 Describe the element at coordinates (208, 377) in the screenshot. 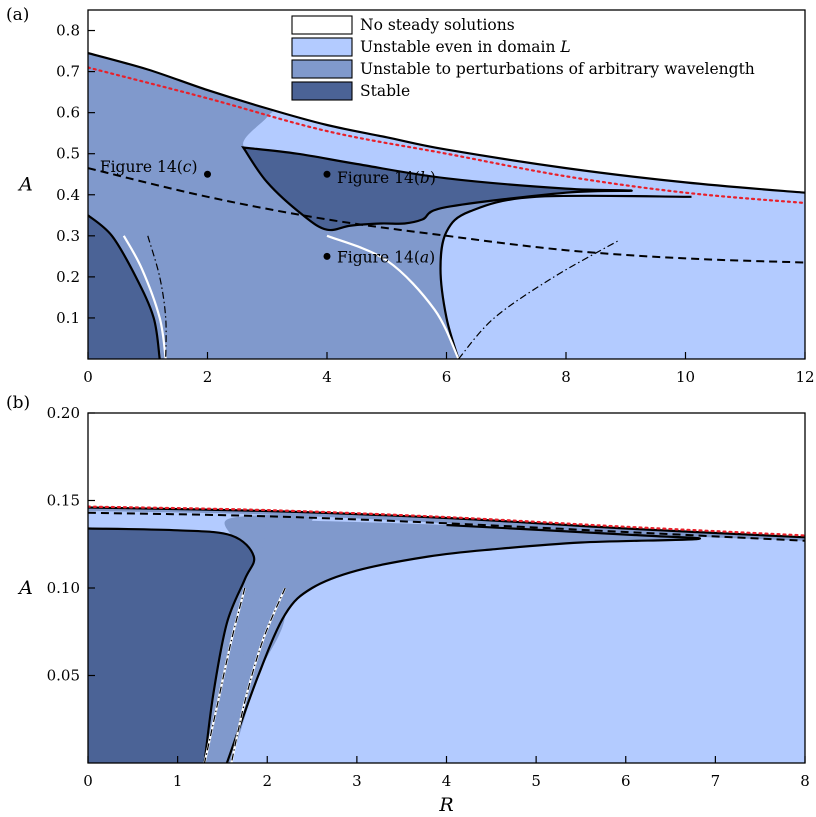

I see `panel-a-xtick-label: 2` at that location.